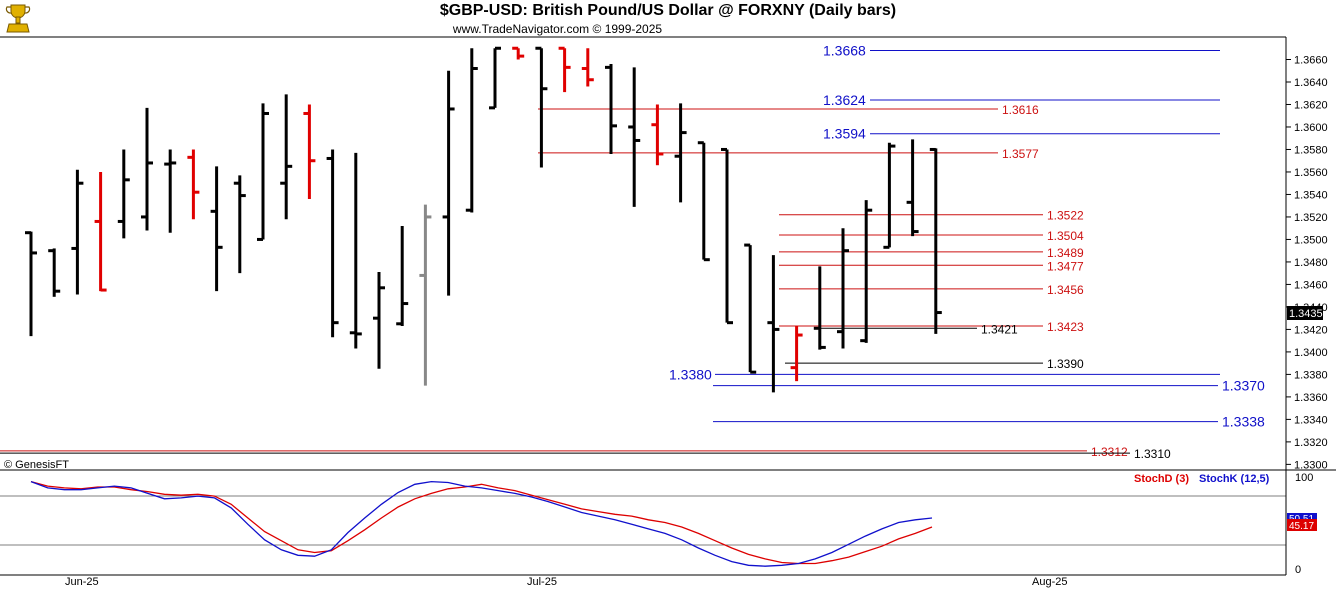 This screenshot has width=1336, height=591. I want to click on level-label-7: 1.3577, so click(1020, 154).